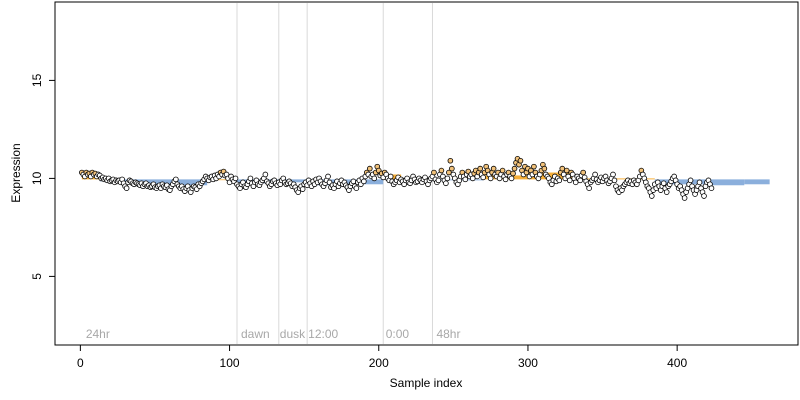 The height and width of the screenshot is (400, 800). I want to click on annotation-label: 0:00, so click(398, 334).